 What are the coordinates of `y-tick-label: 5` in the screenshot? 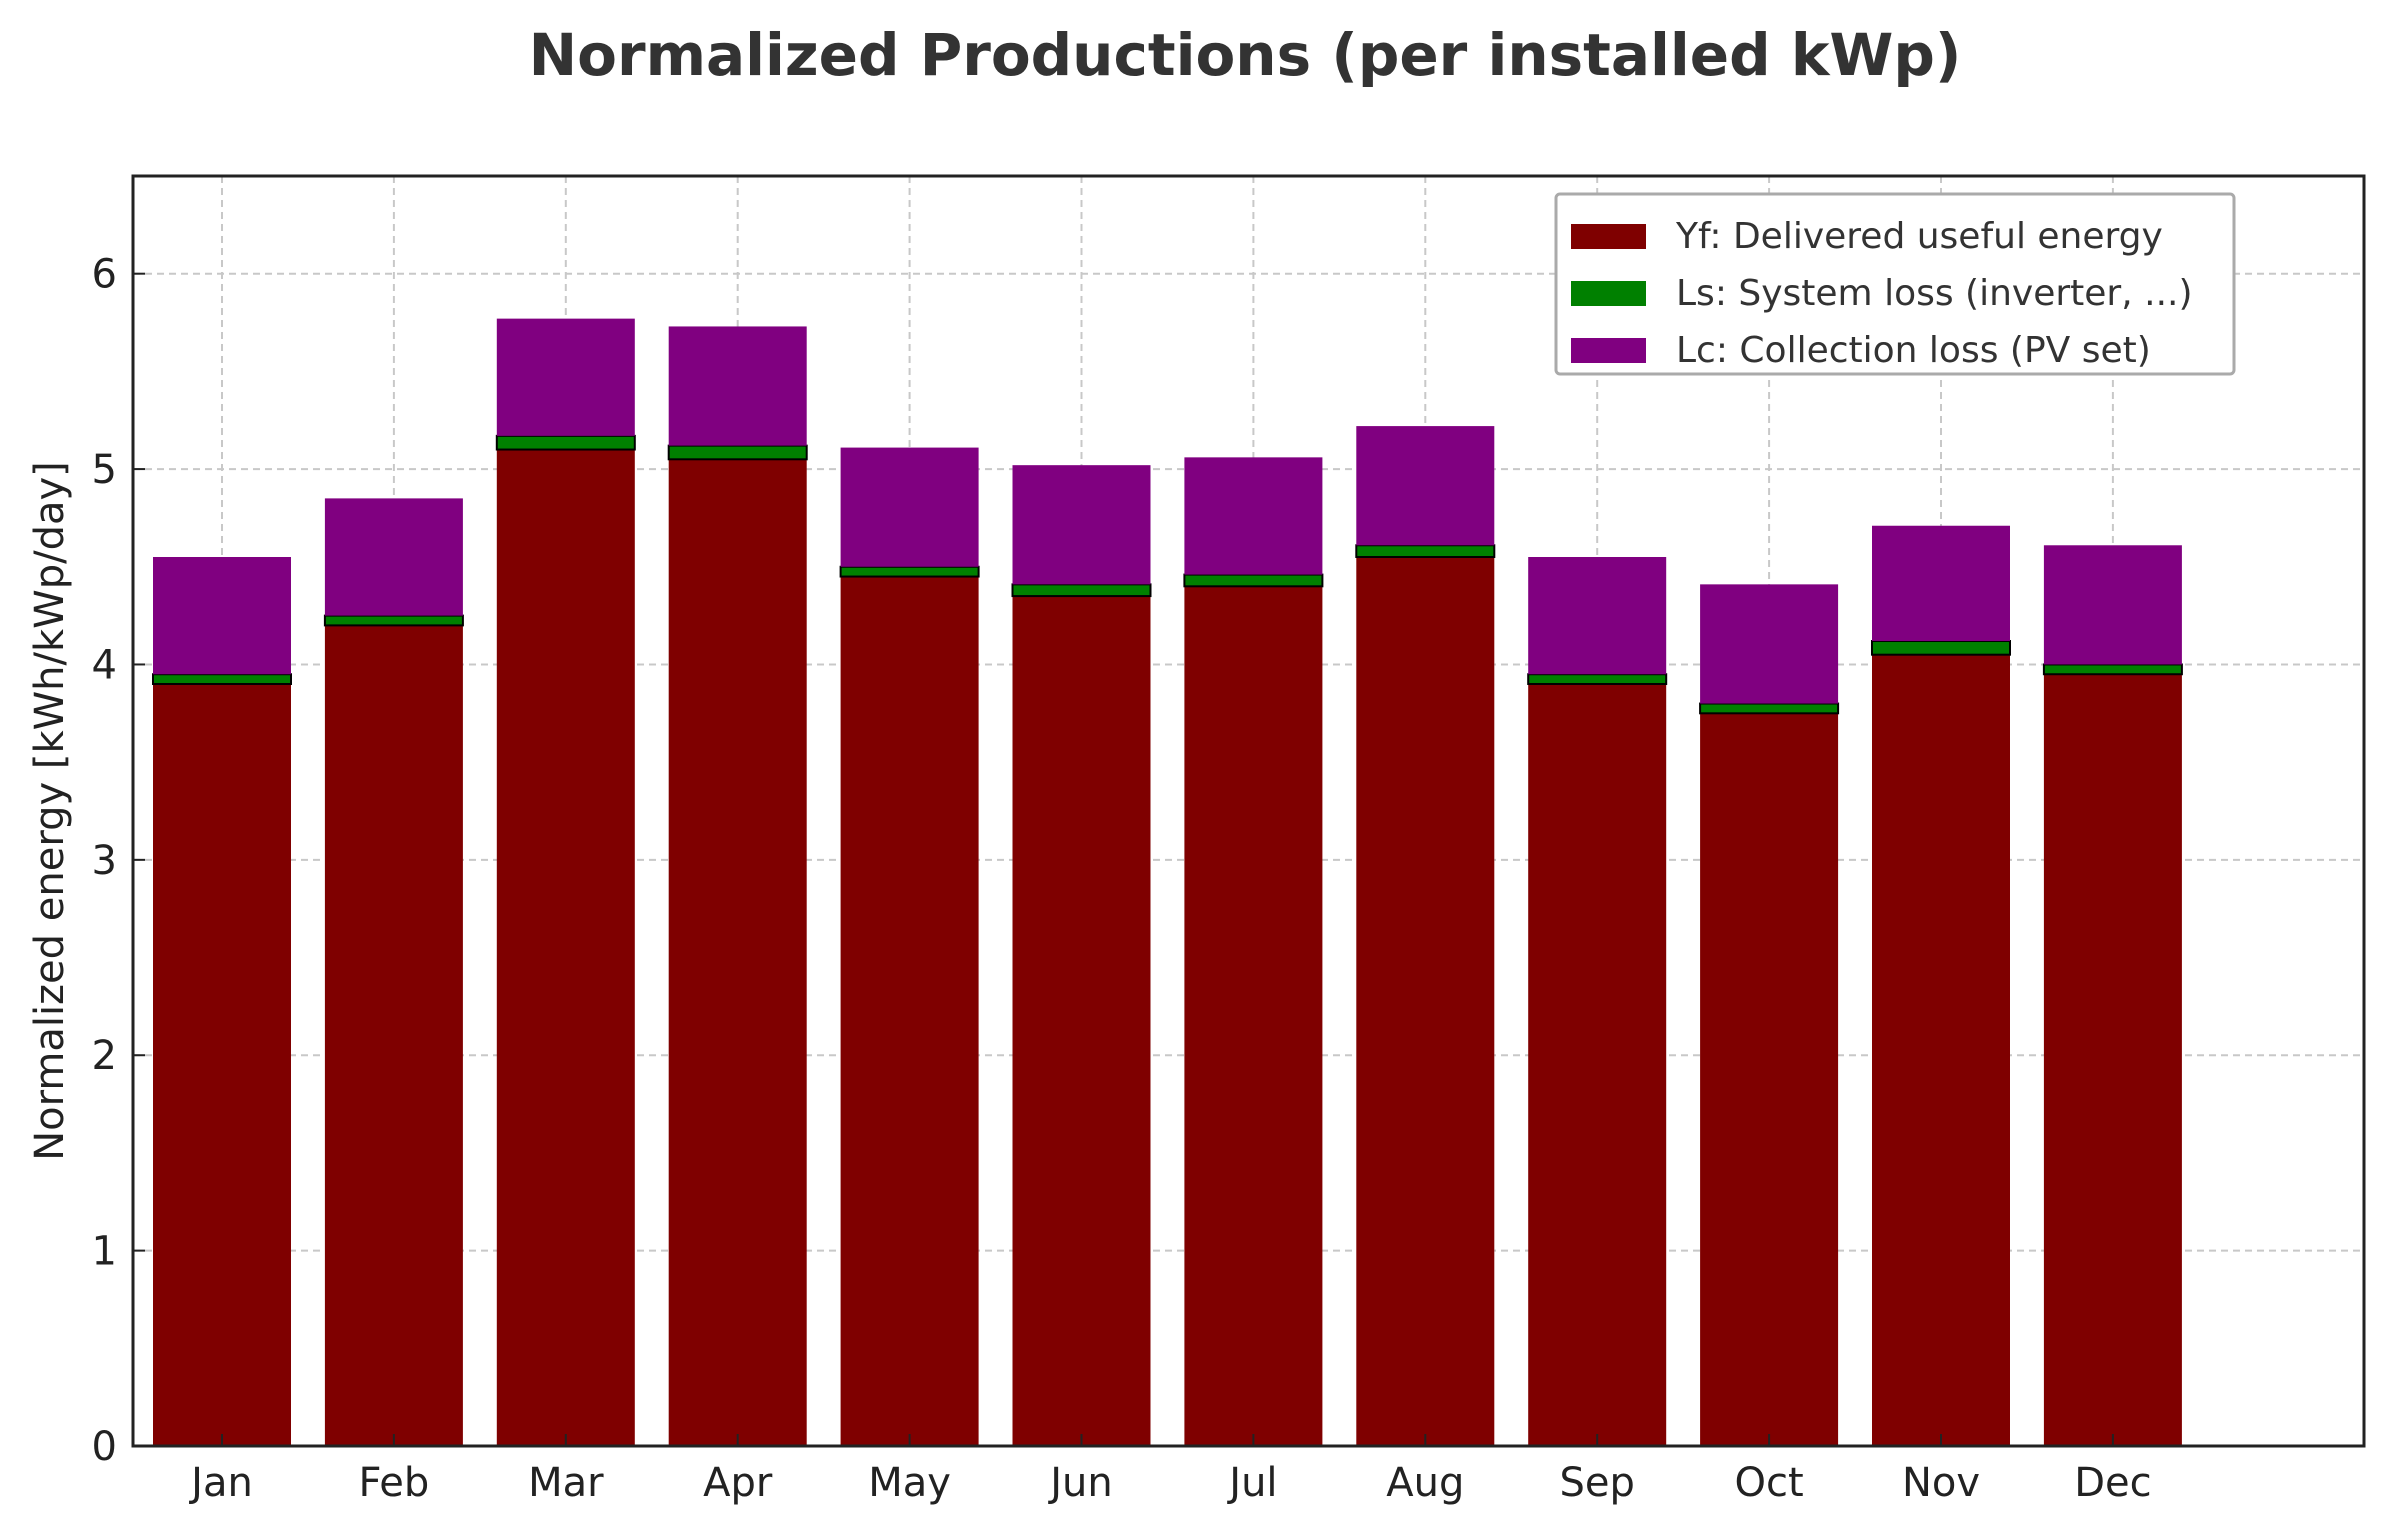 It's located at (104, 470).